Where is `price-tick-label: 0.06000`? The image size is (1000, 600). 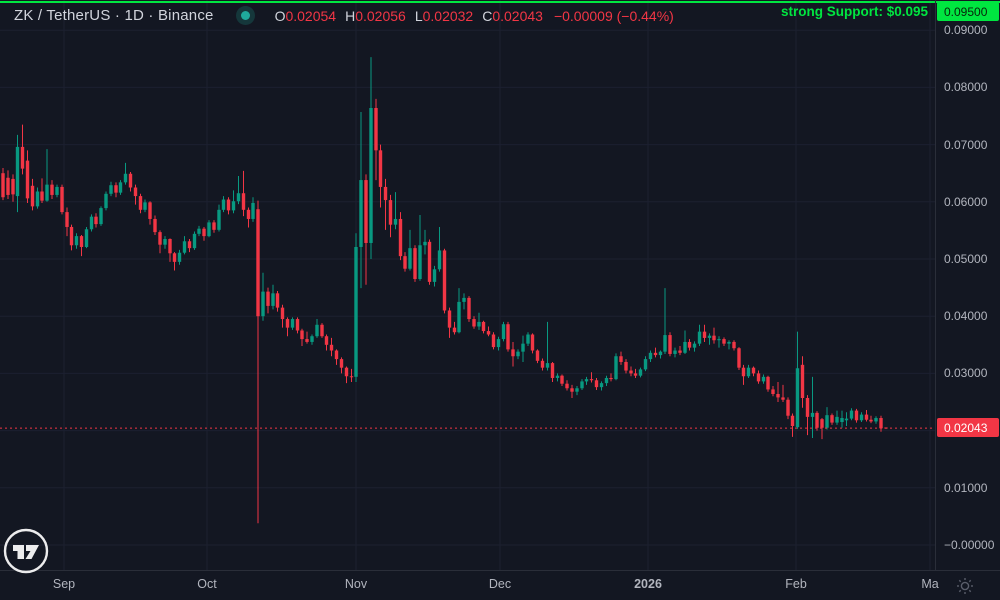
price-tick-label: 0.06000 is located at coordinates (966, 201).